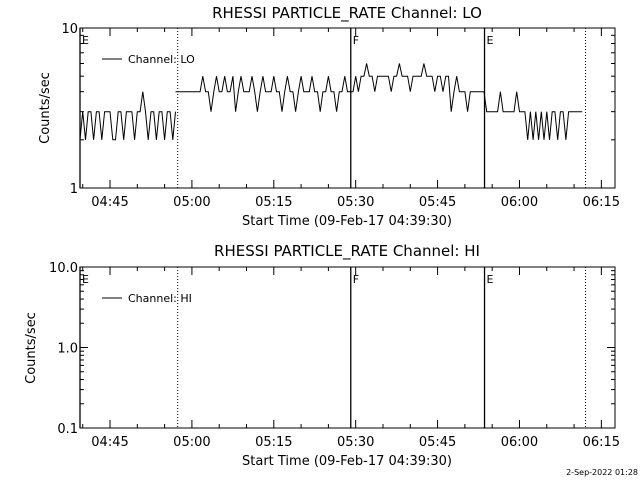  I want to click on hi-x-tick-label-6: 06:15, so click(601, 442).